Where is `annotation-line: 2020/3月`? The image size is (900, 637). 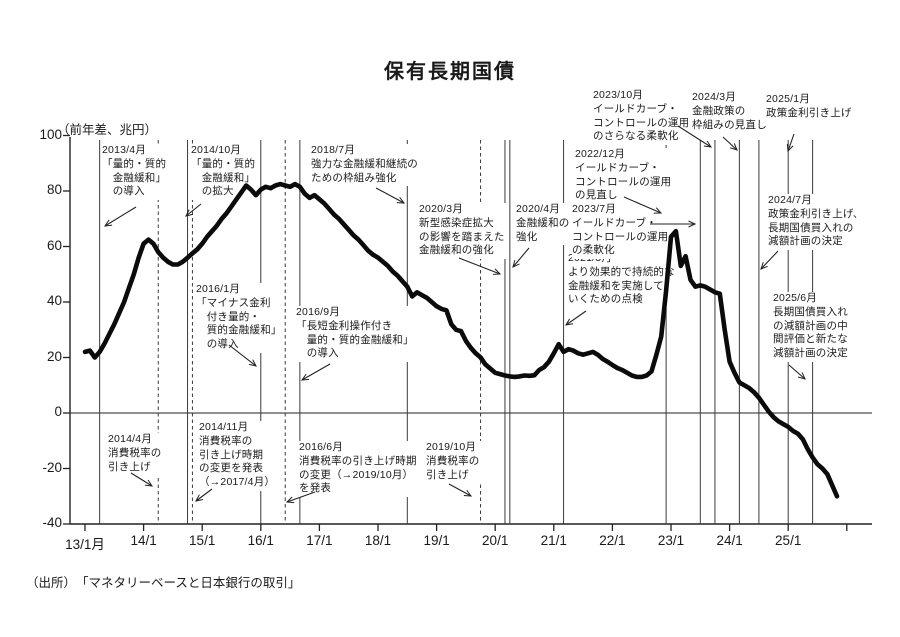
annotation-line: 2020/3月 is located at coordinates (441, 209).